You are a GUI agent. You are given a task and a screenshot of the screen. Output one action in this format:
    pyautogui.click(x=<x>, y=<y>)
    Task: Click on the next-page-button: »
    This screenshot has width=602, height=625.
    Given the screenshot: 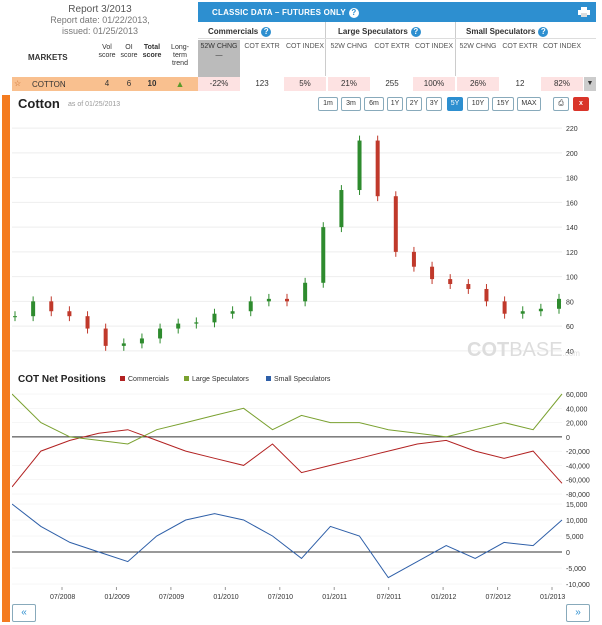 What is the action you would take?
    pyautogui.click(x=578, y=613)
    